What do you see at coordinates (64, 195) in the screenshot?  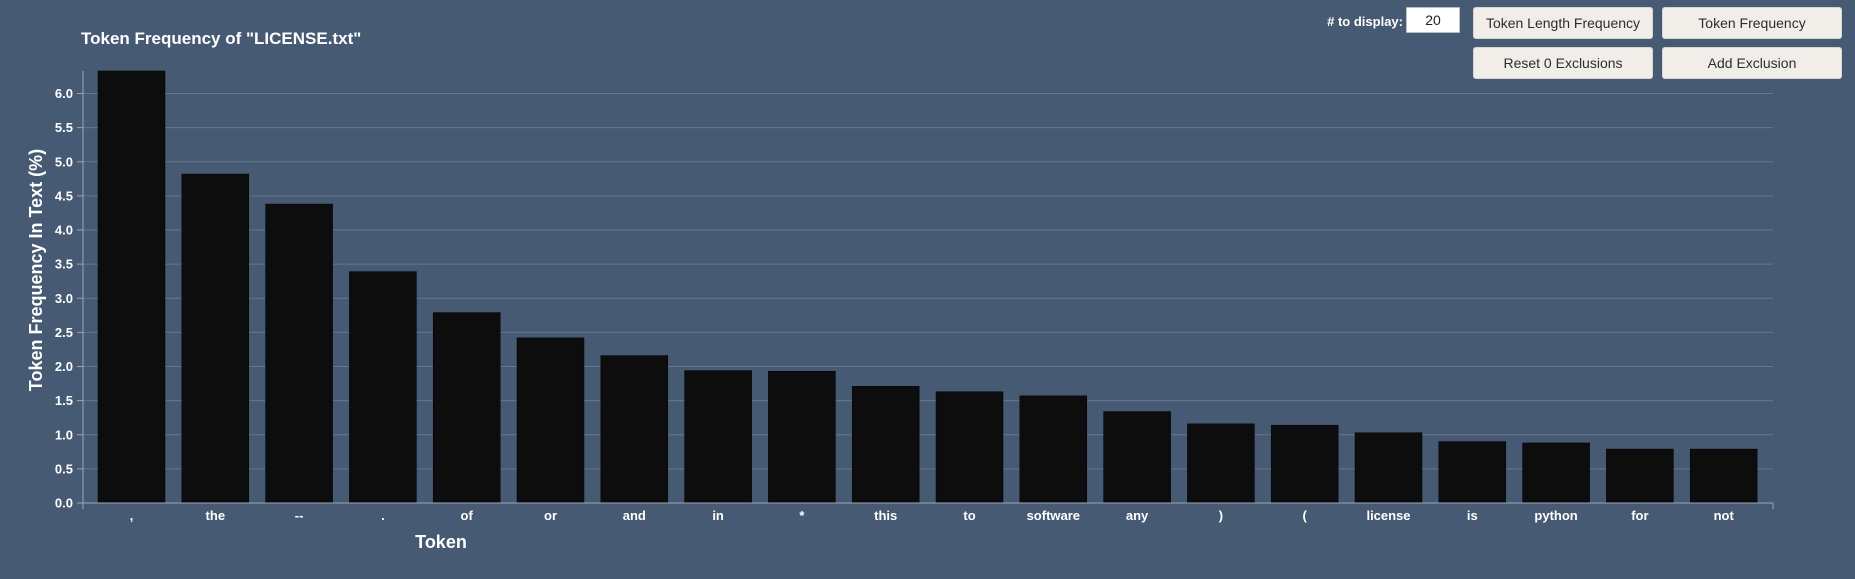 I see `y-tick-label: 4.5` at bounding box center [64, 195].